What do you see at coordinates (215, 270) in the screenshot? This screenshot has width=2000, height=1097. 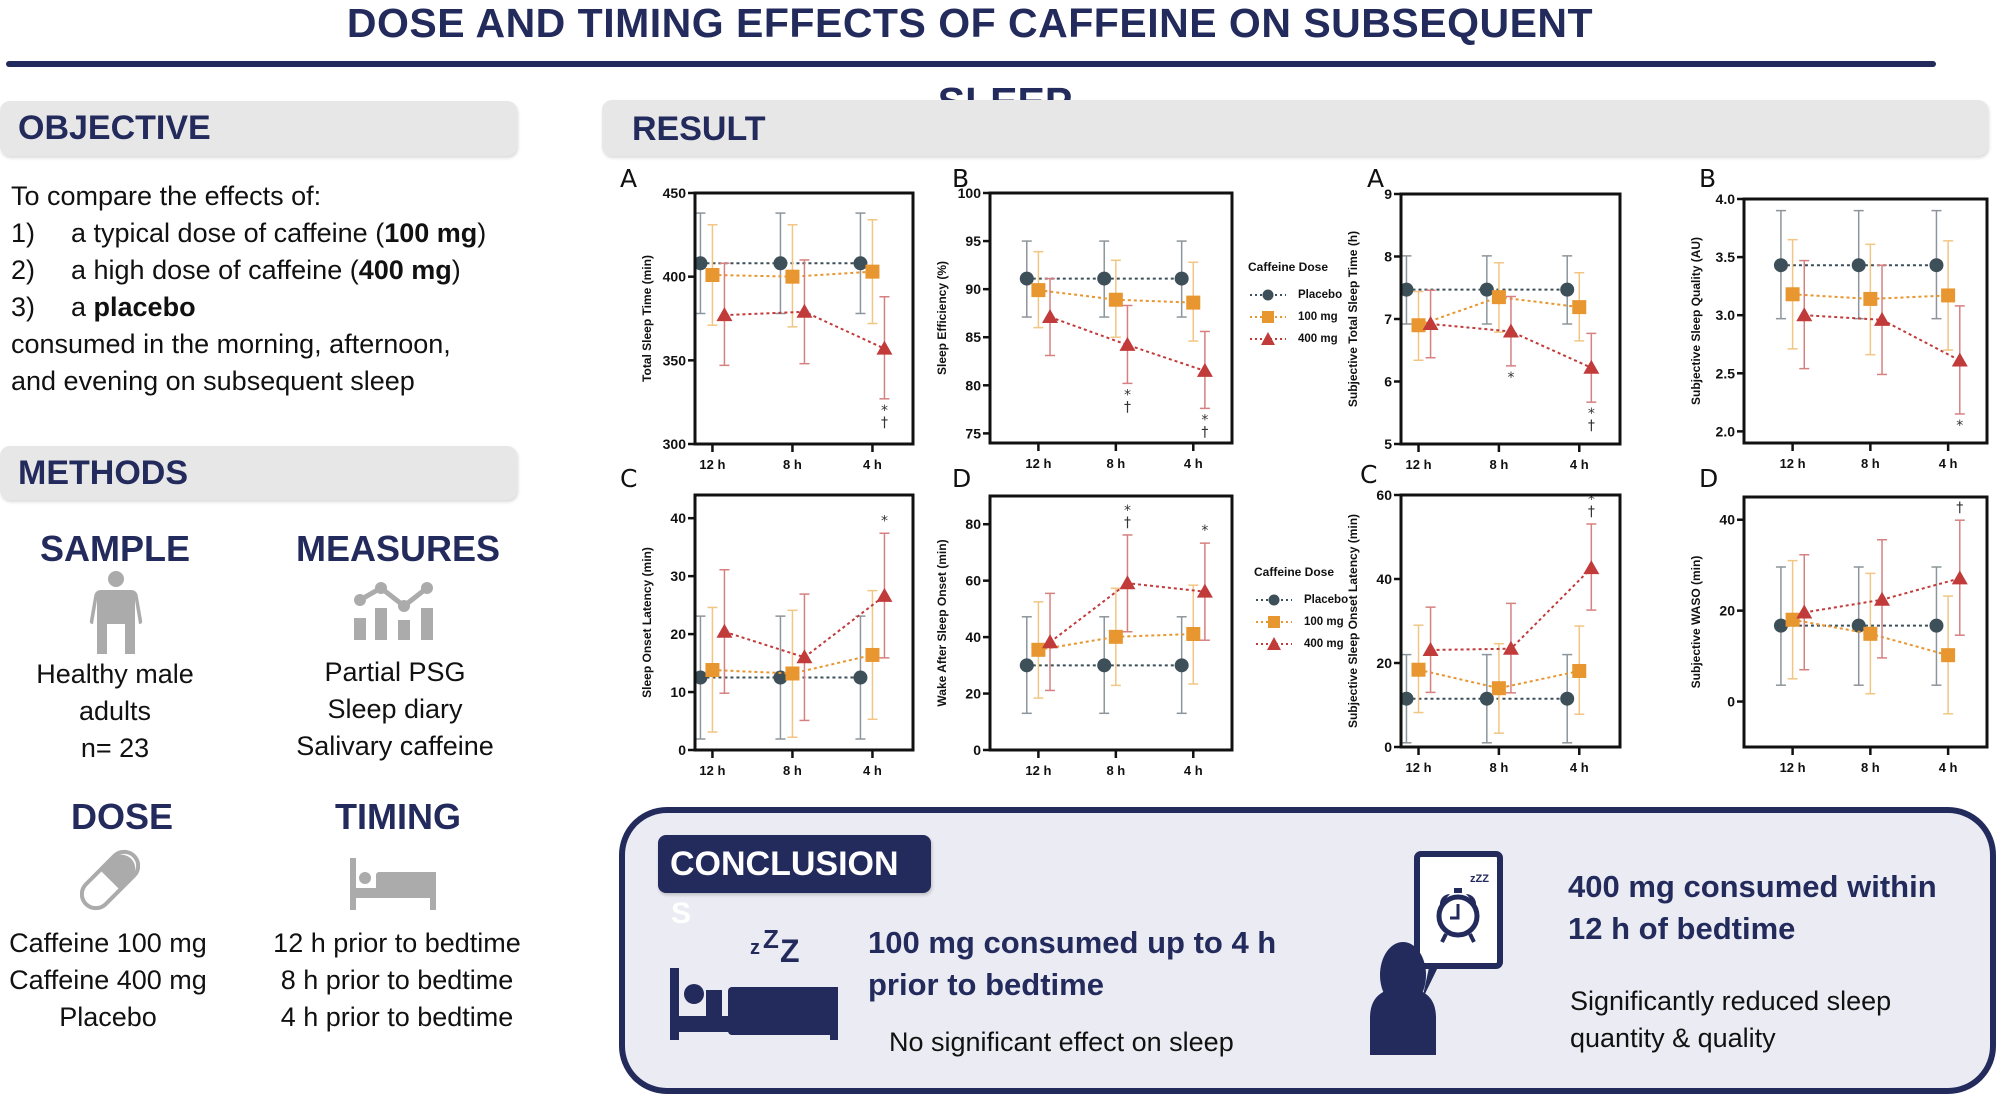 I see `item-text: a high dose of caffeine (` at bounding box center [215, 270].